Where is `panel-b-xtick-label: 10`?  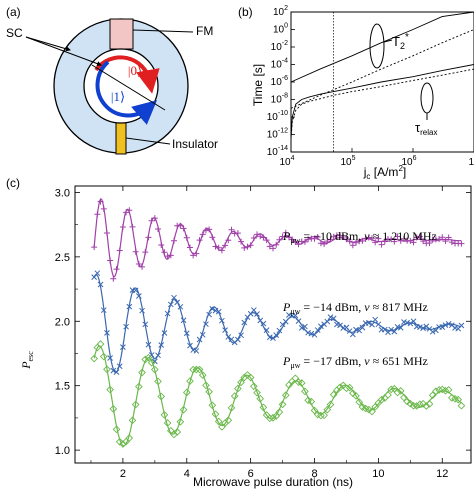
panel-b-xtick-label: 10 is located at coordinates (471, 162).